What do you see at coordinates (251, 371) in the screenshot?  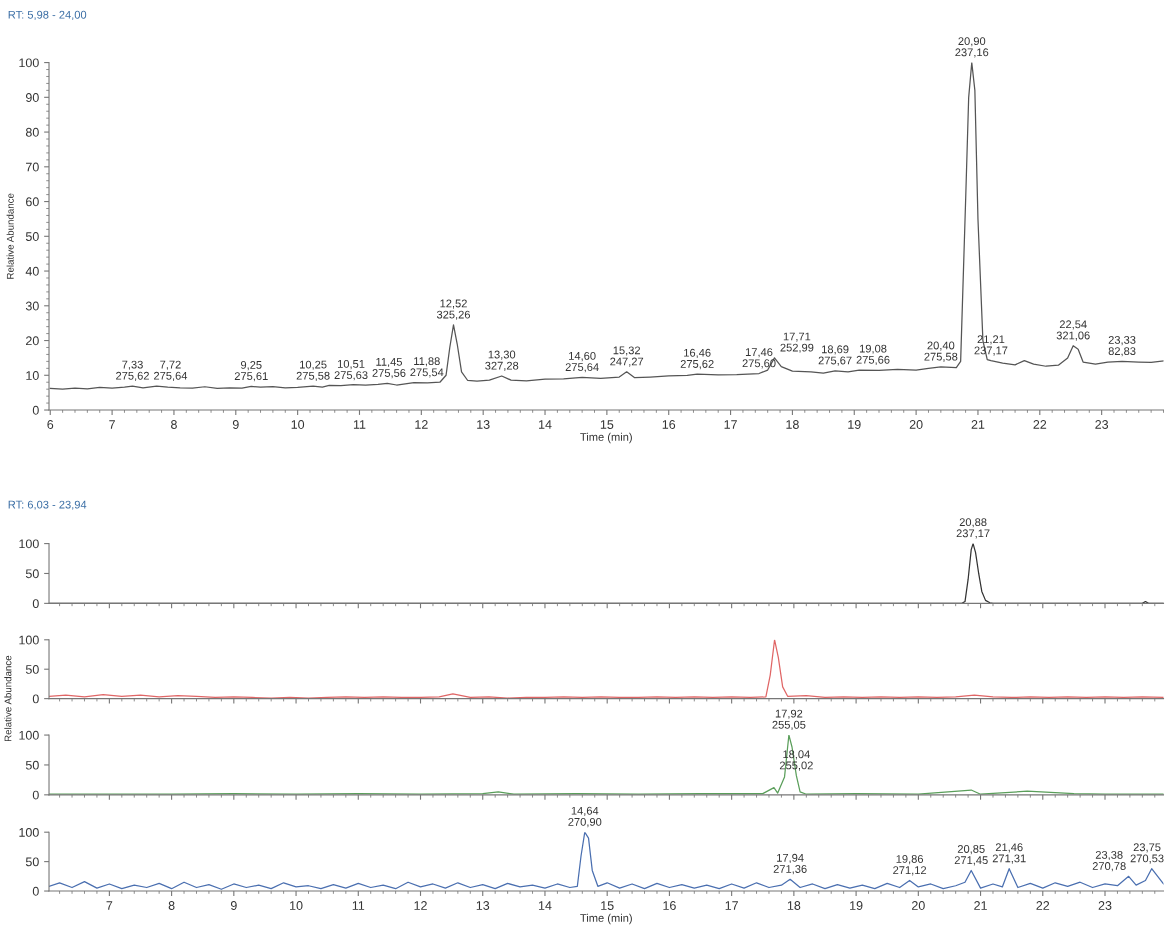 I see `annotation: 9,25 275,61` at bounding box center [251, 371].